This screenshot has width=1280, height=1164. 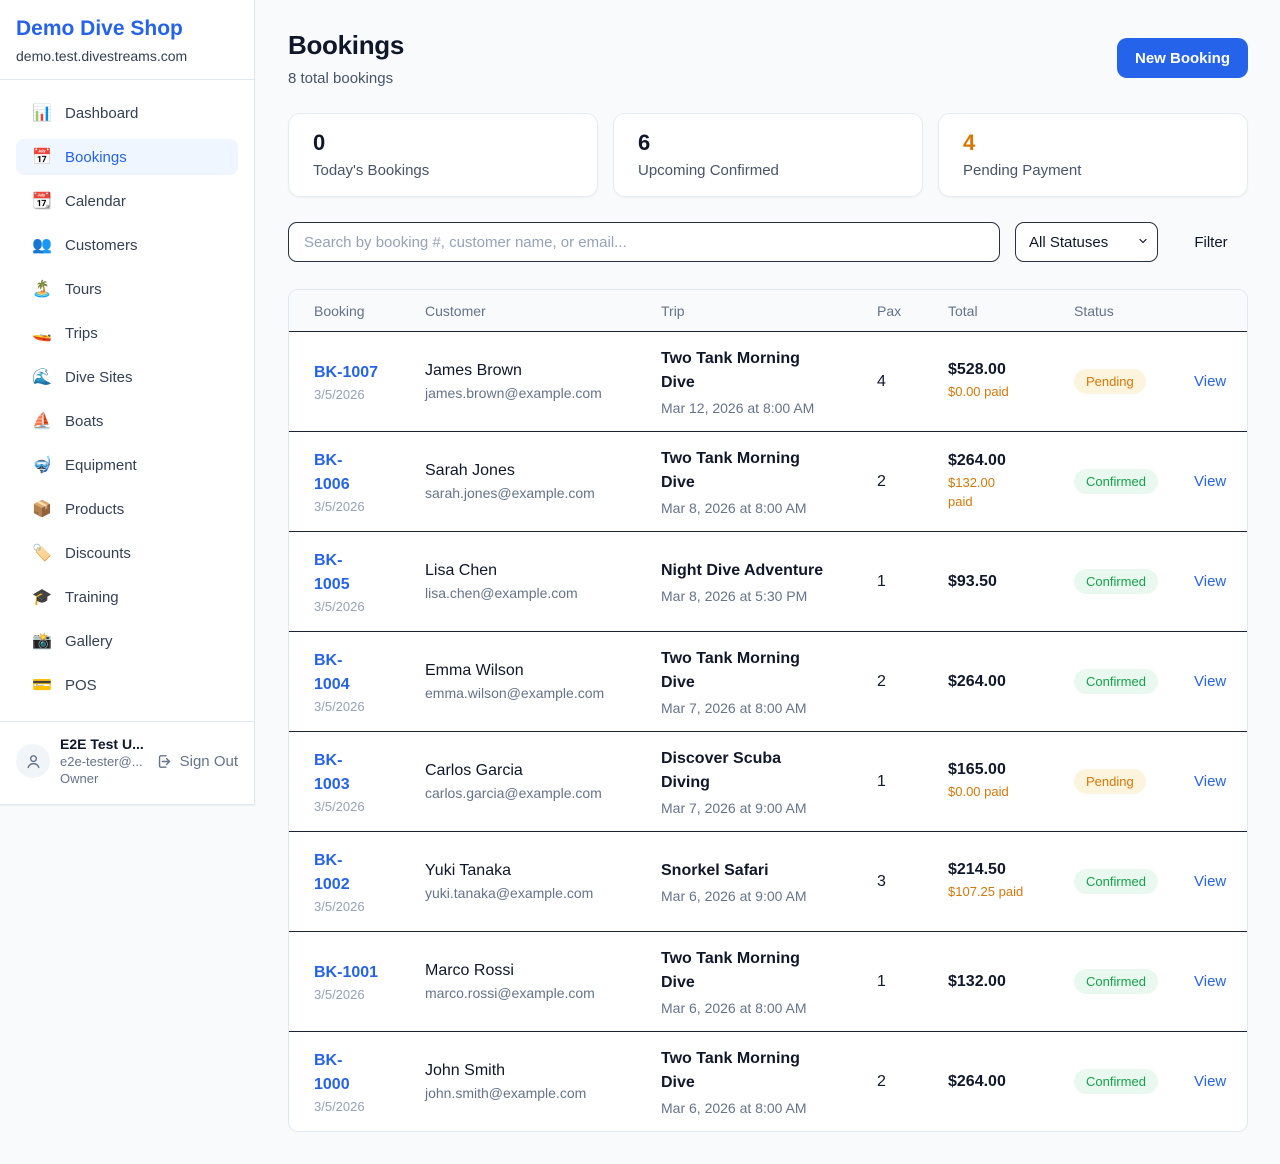 I want to click on filter-bar: All Statuses Filter, so click(x=768, y=242).